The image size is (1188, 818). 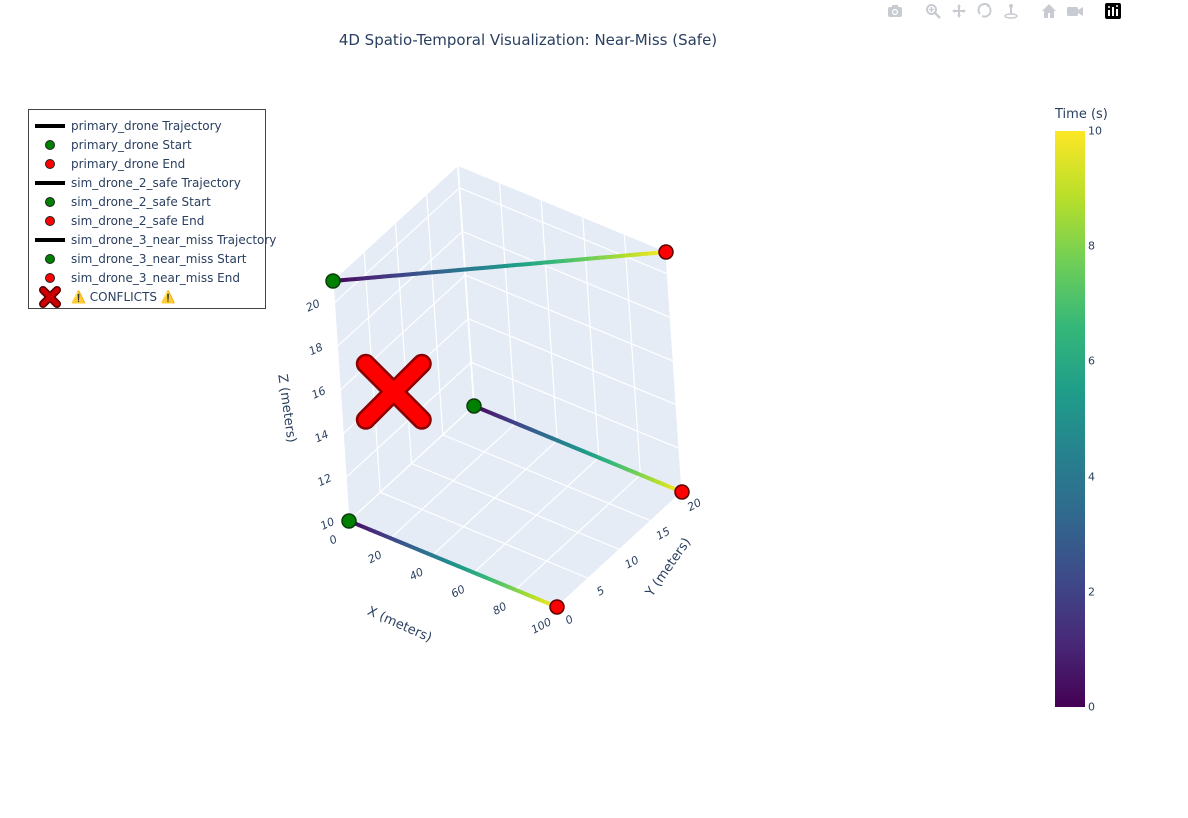 I want to click on legend-label: sim_drone_2_safe Trajectory, so click(x=156, y=182).